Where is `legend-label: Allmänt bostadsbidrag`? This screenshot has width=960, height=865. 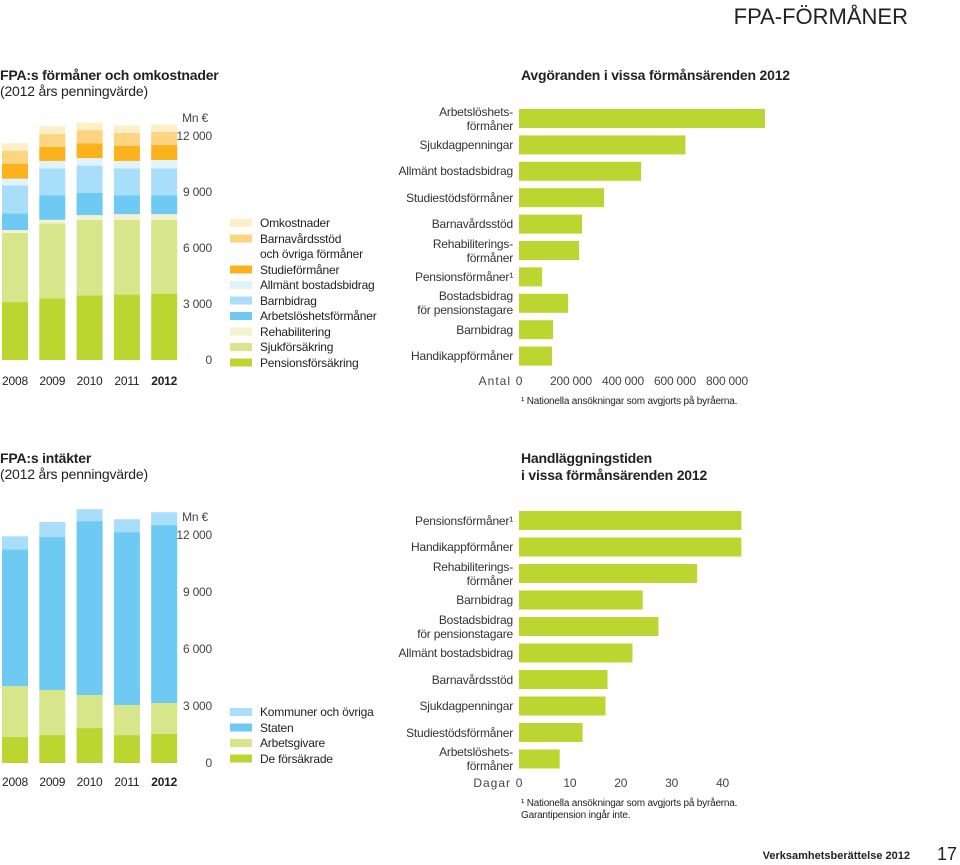 legend-label: Allmänt bostadsbidrag is located at coordinates (317, 285).